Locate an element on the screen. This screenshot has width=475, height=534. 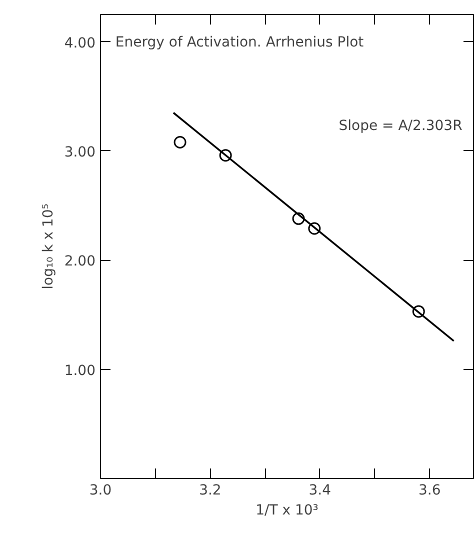
x-tick-label: 3.6 is located at coordinates (429, 490).